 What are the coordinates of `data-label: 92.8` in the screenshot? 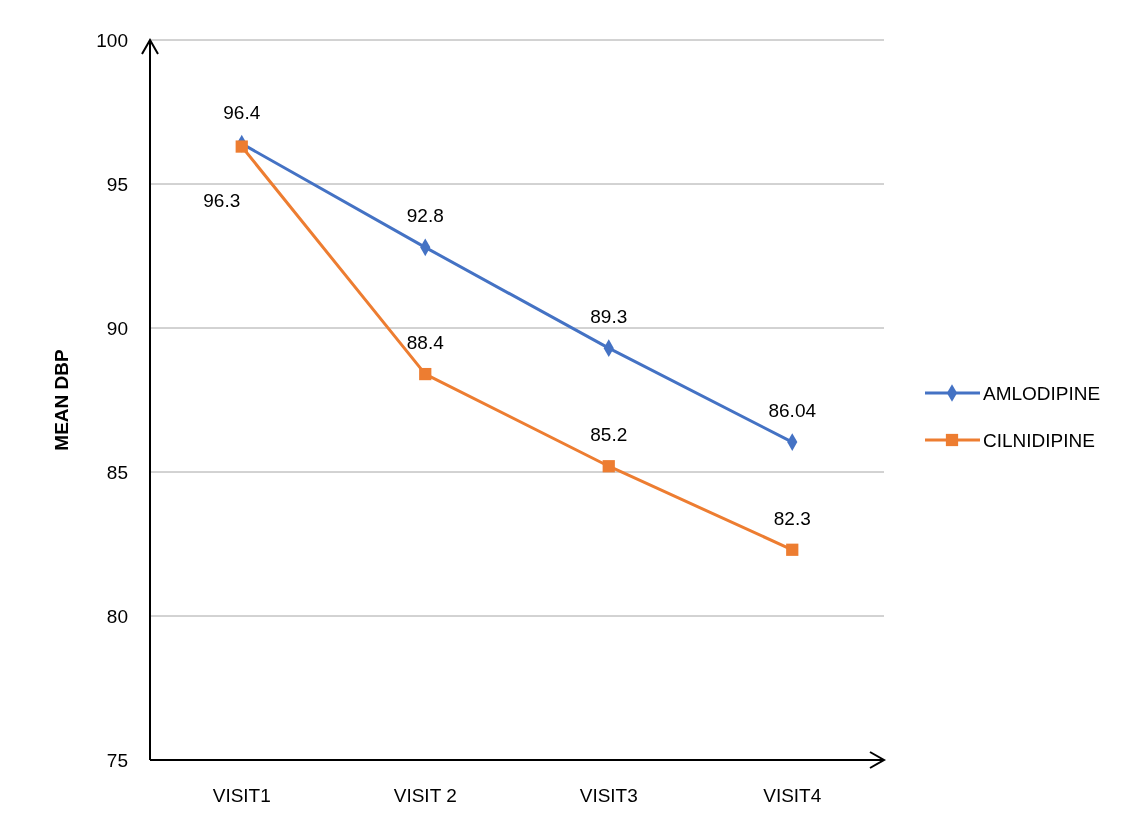 It's located at (425, 216).